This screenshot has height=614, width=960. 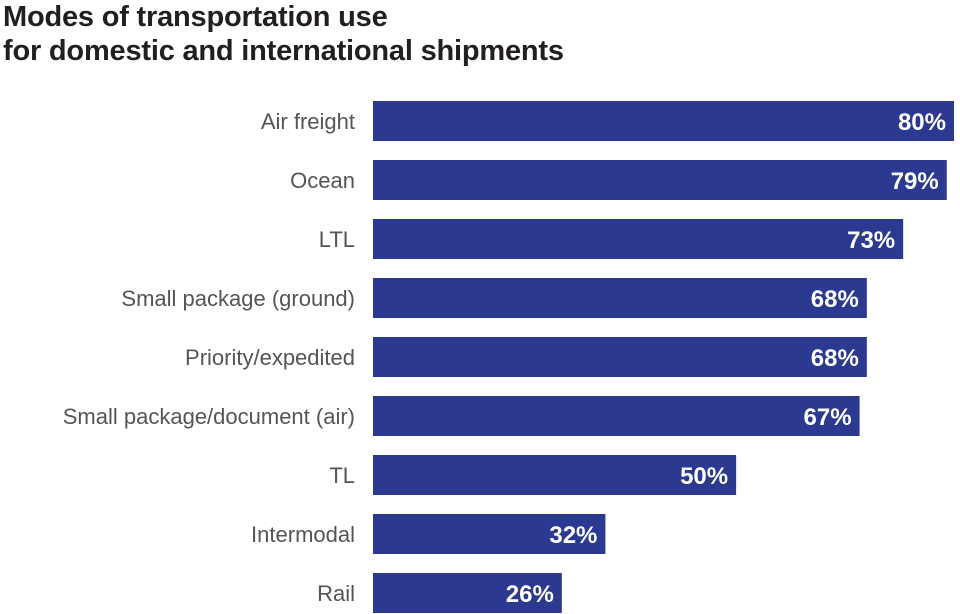 What do you see at coordinates (283, 51) in the screenshot?
I see `chart-title-line-2: for domestic and international shipments` at bounding box center [283, 51].